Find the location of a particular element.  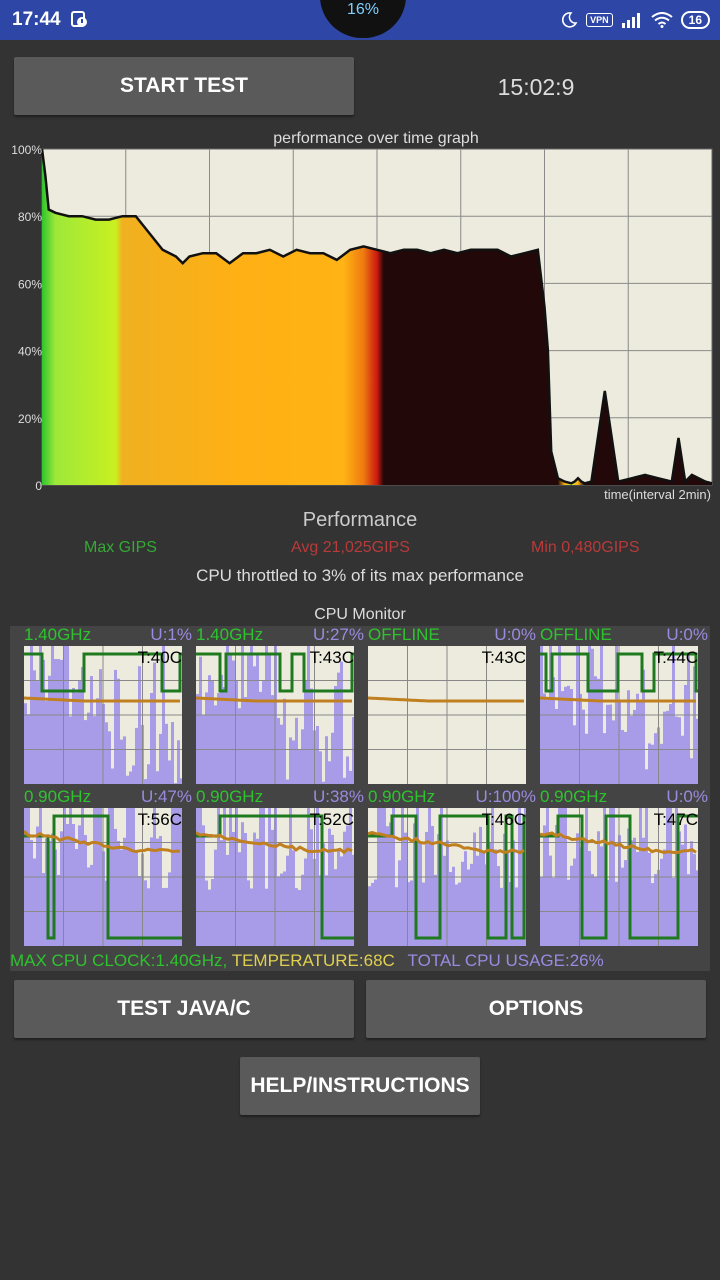

cpu-core-3: OFFLINE U:0% T:44C is located at coordinates (622, 706).